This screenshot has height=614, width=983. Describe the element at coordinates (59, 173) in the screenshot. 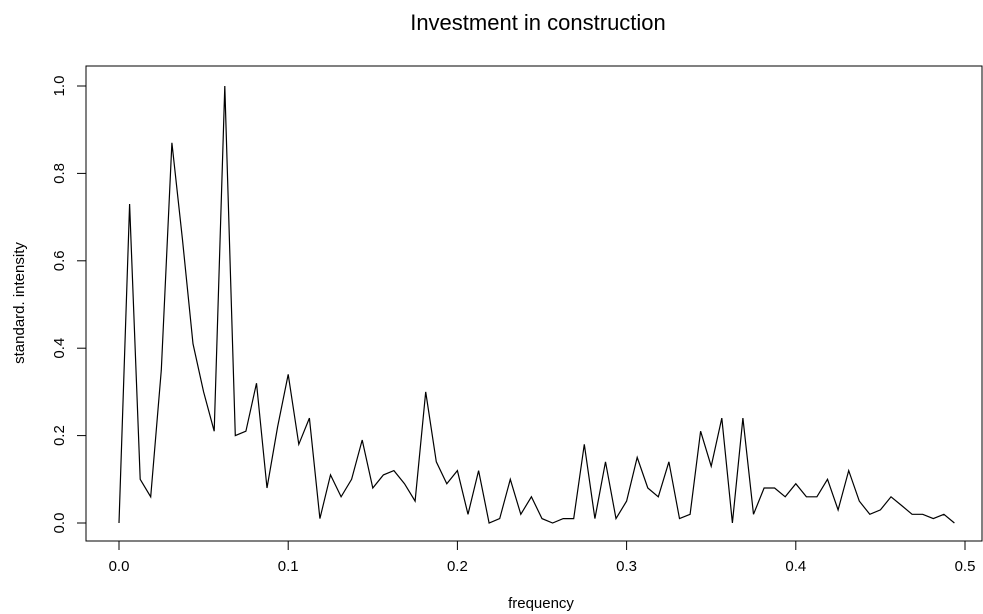

I see `y-tick-label: 0.8` at that location.